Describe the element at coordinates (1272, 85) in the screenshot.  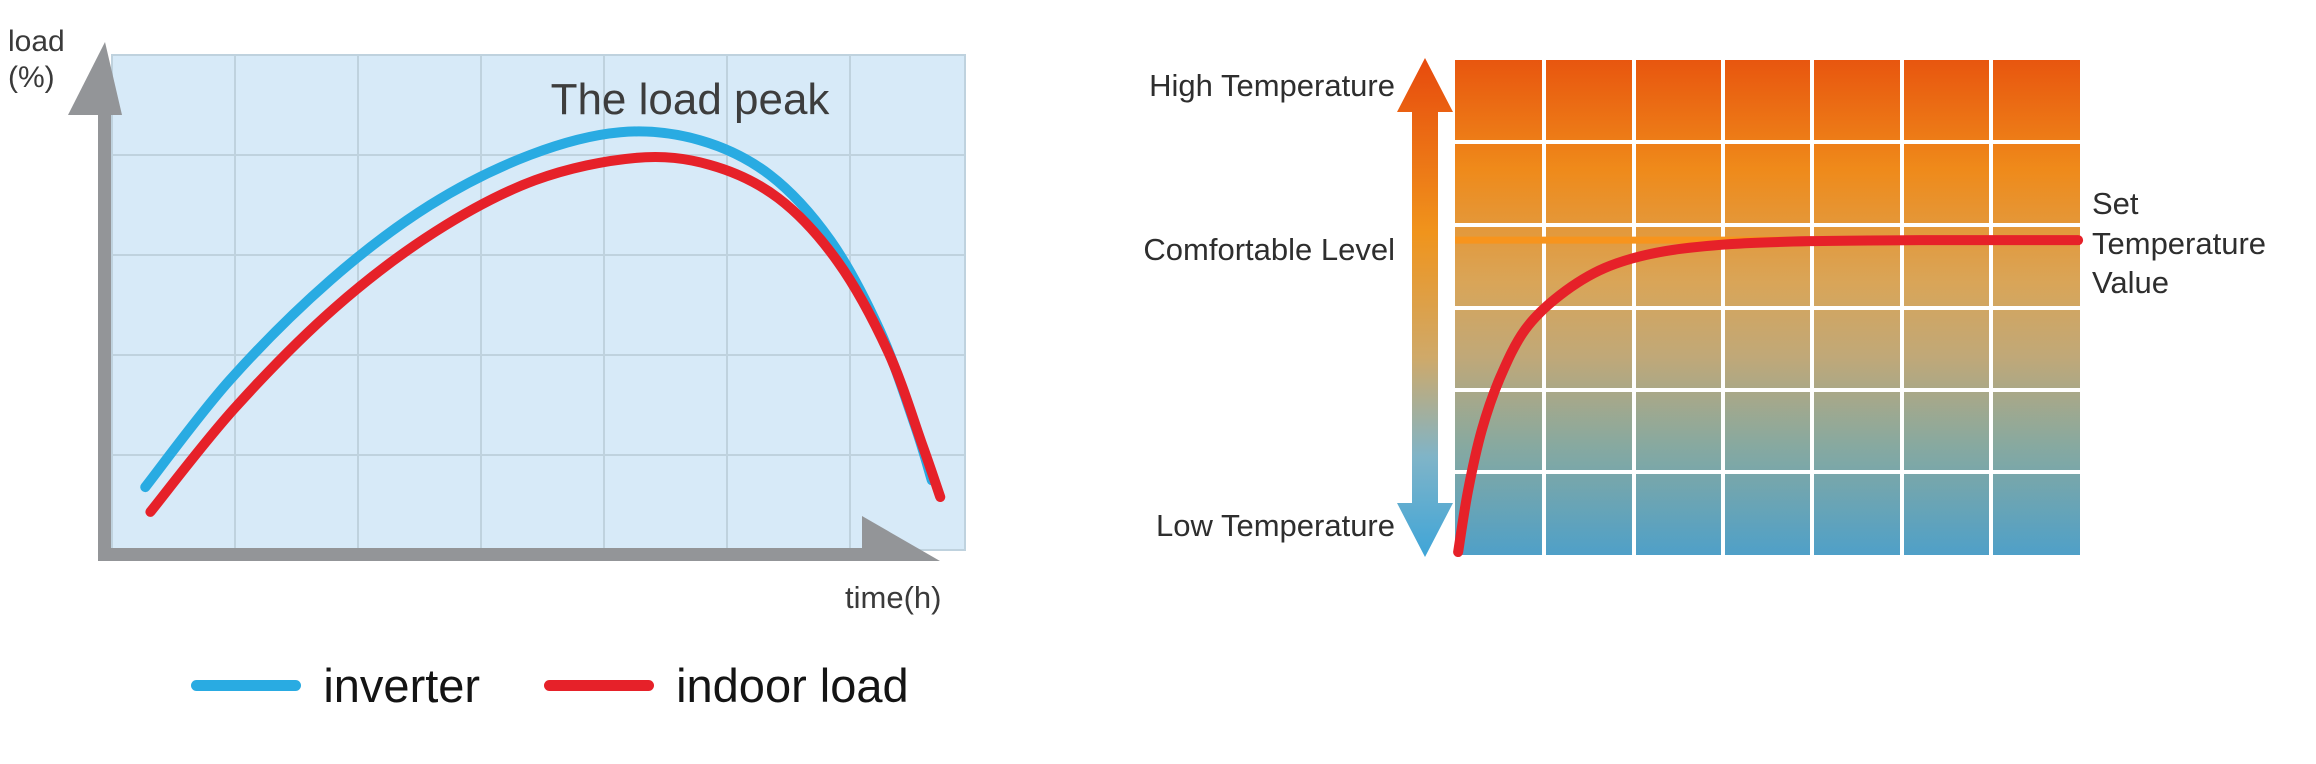
I see `high-temperature-label: High Temperature` at that location.